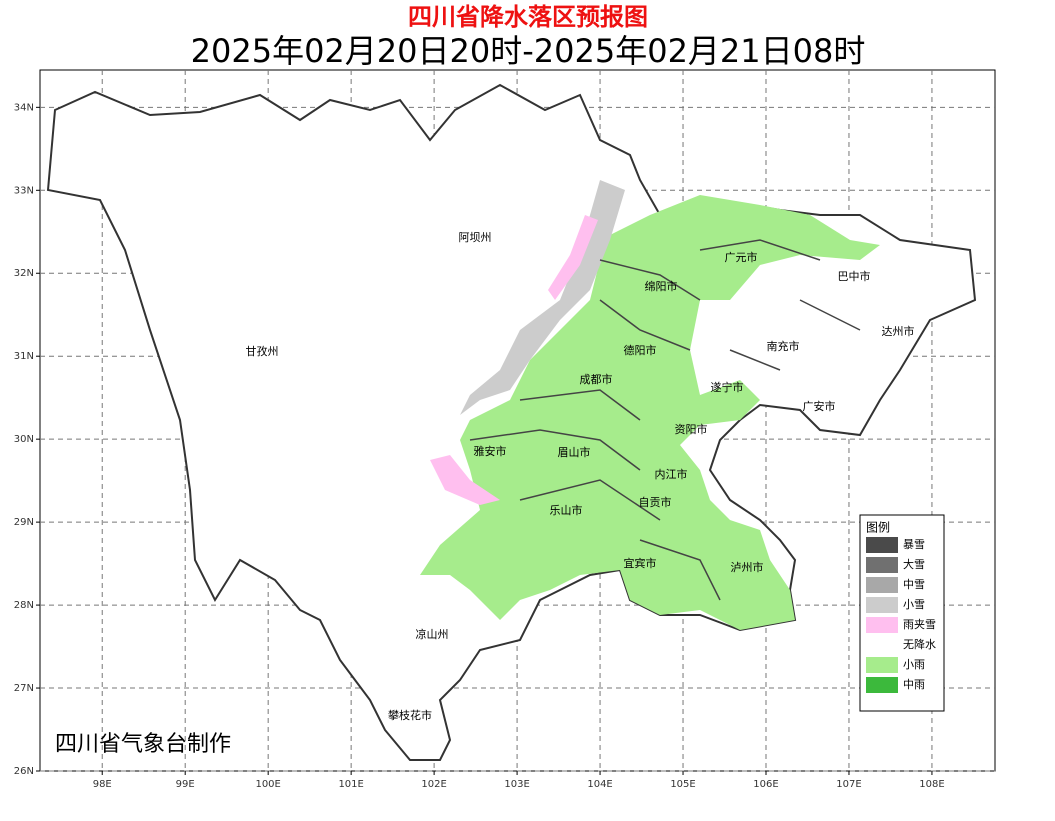 This screenshot has height=821, width=1055. Describe the element at coordinates (931, 784) in the screenshot. I see `x-tick-label: 108E` at that location.